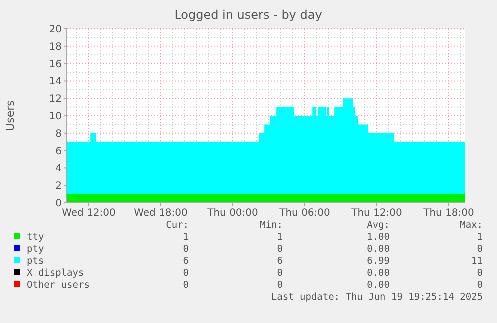 This screenshot has height=323, width=497. I want to click on x-tick-label: Thu 18:00, so click(448, 213).